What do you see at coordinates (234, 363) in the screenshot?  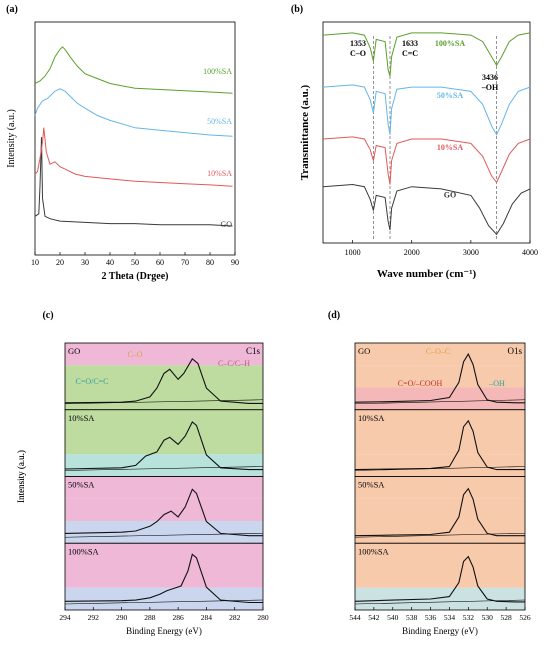 I see `peak-label-c: C–C/C–H` at bounding box center [234, 363].